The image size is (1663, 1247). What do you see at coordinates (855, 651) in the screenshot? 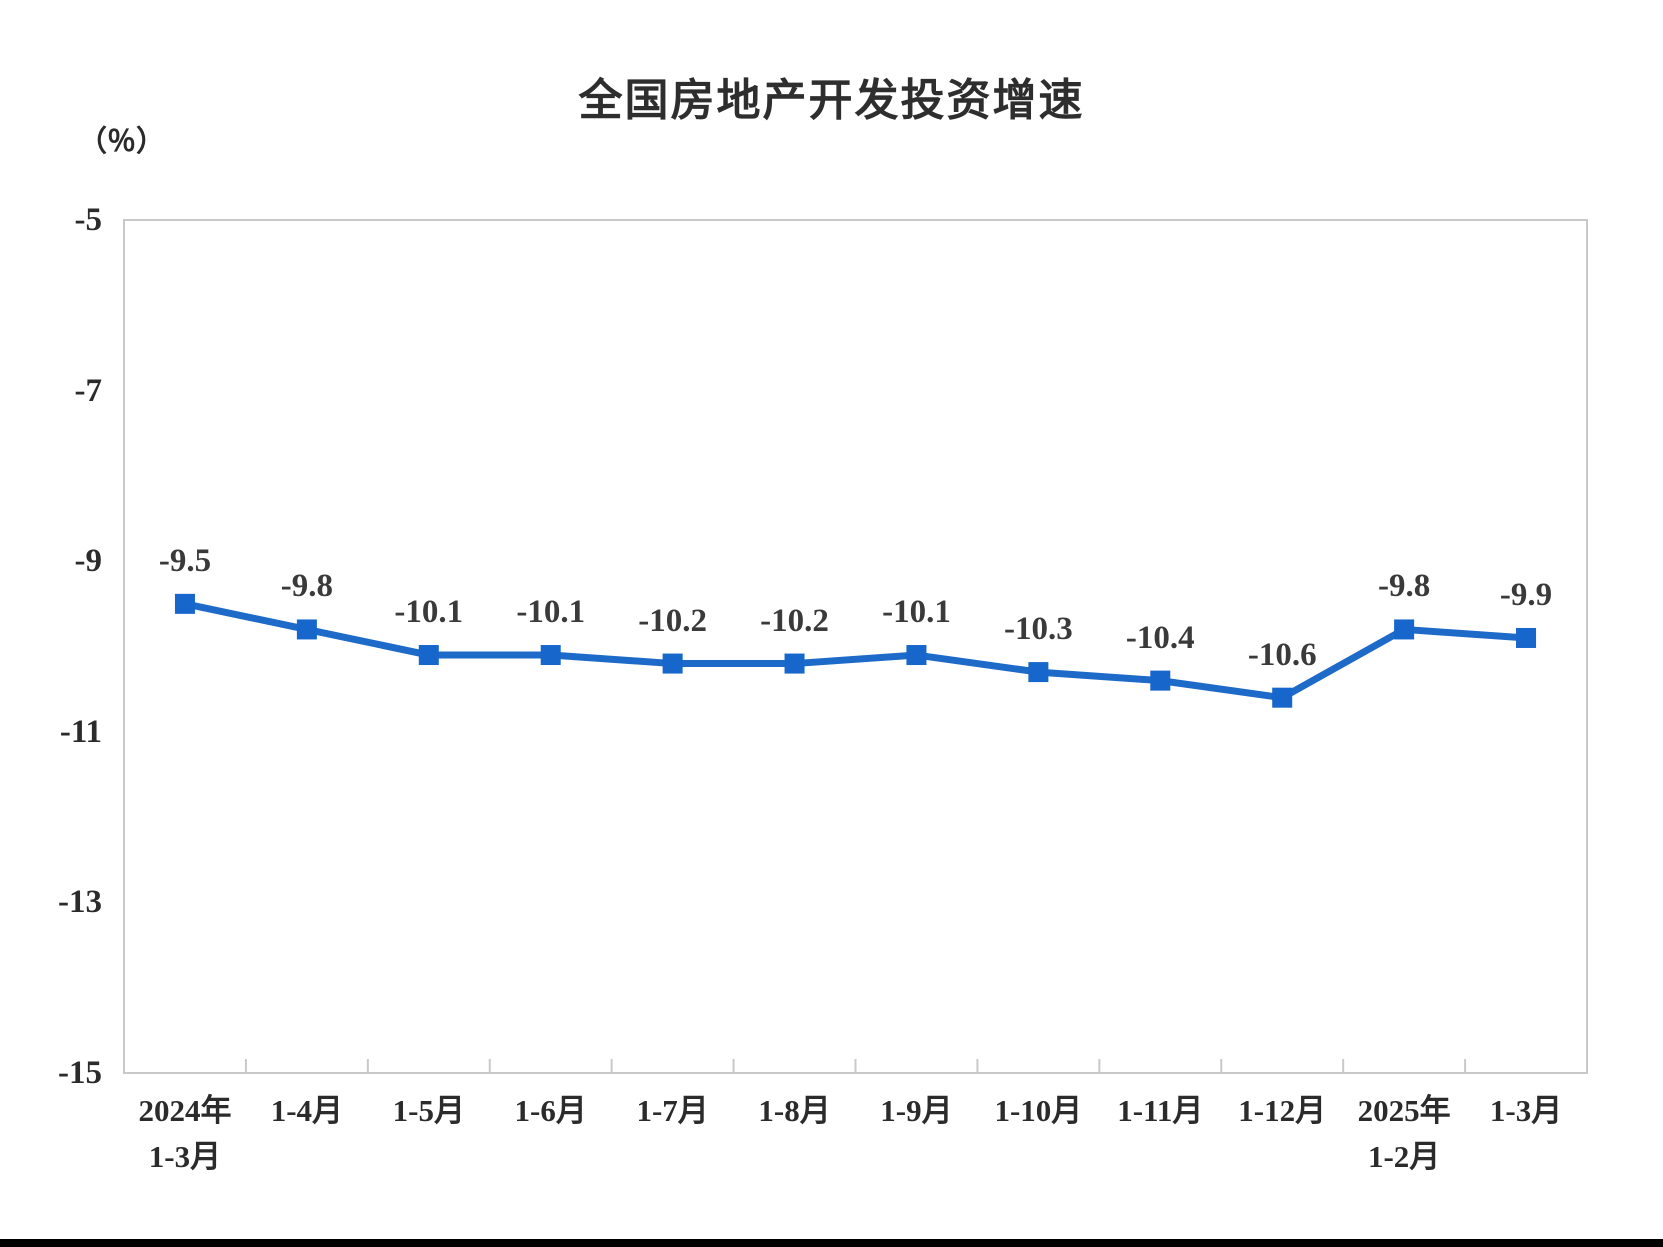
I see `series-line` at bounding box center [855, 651].